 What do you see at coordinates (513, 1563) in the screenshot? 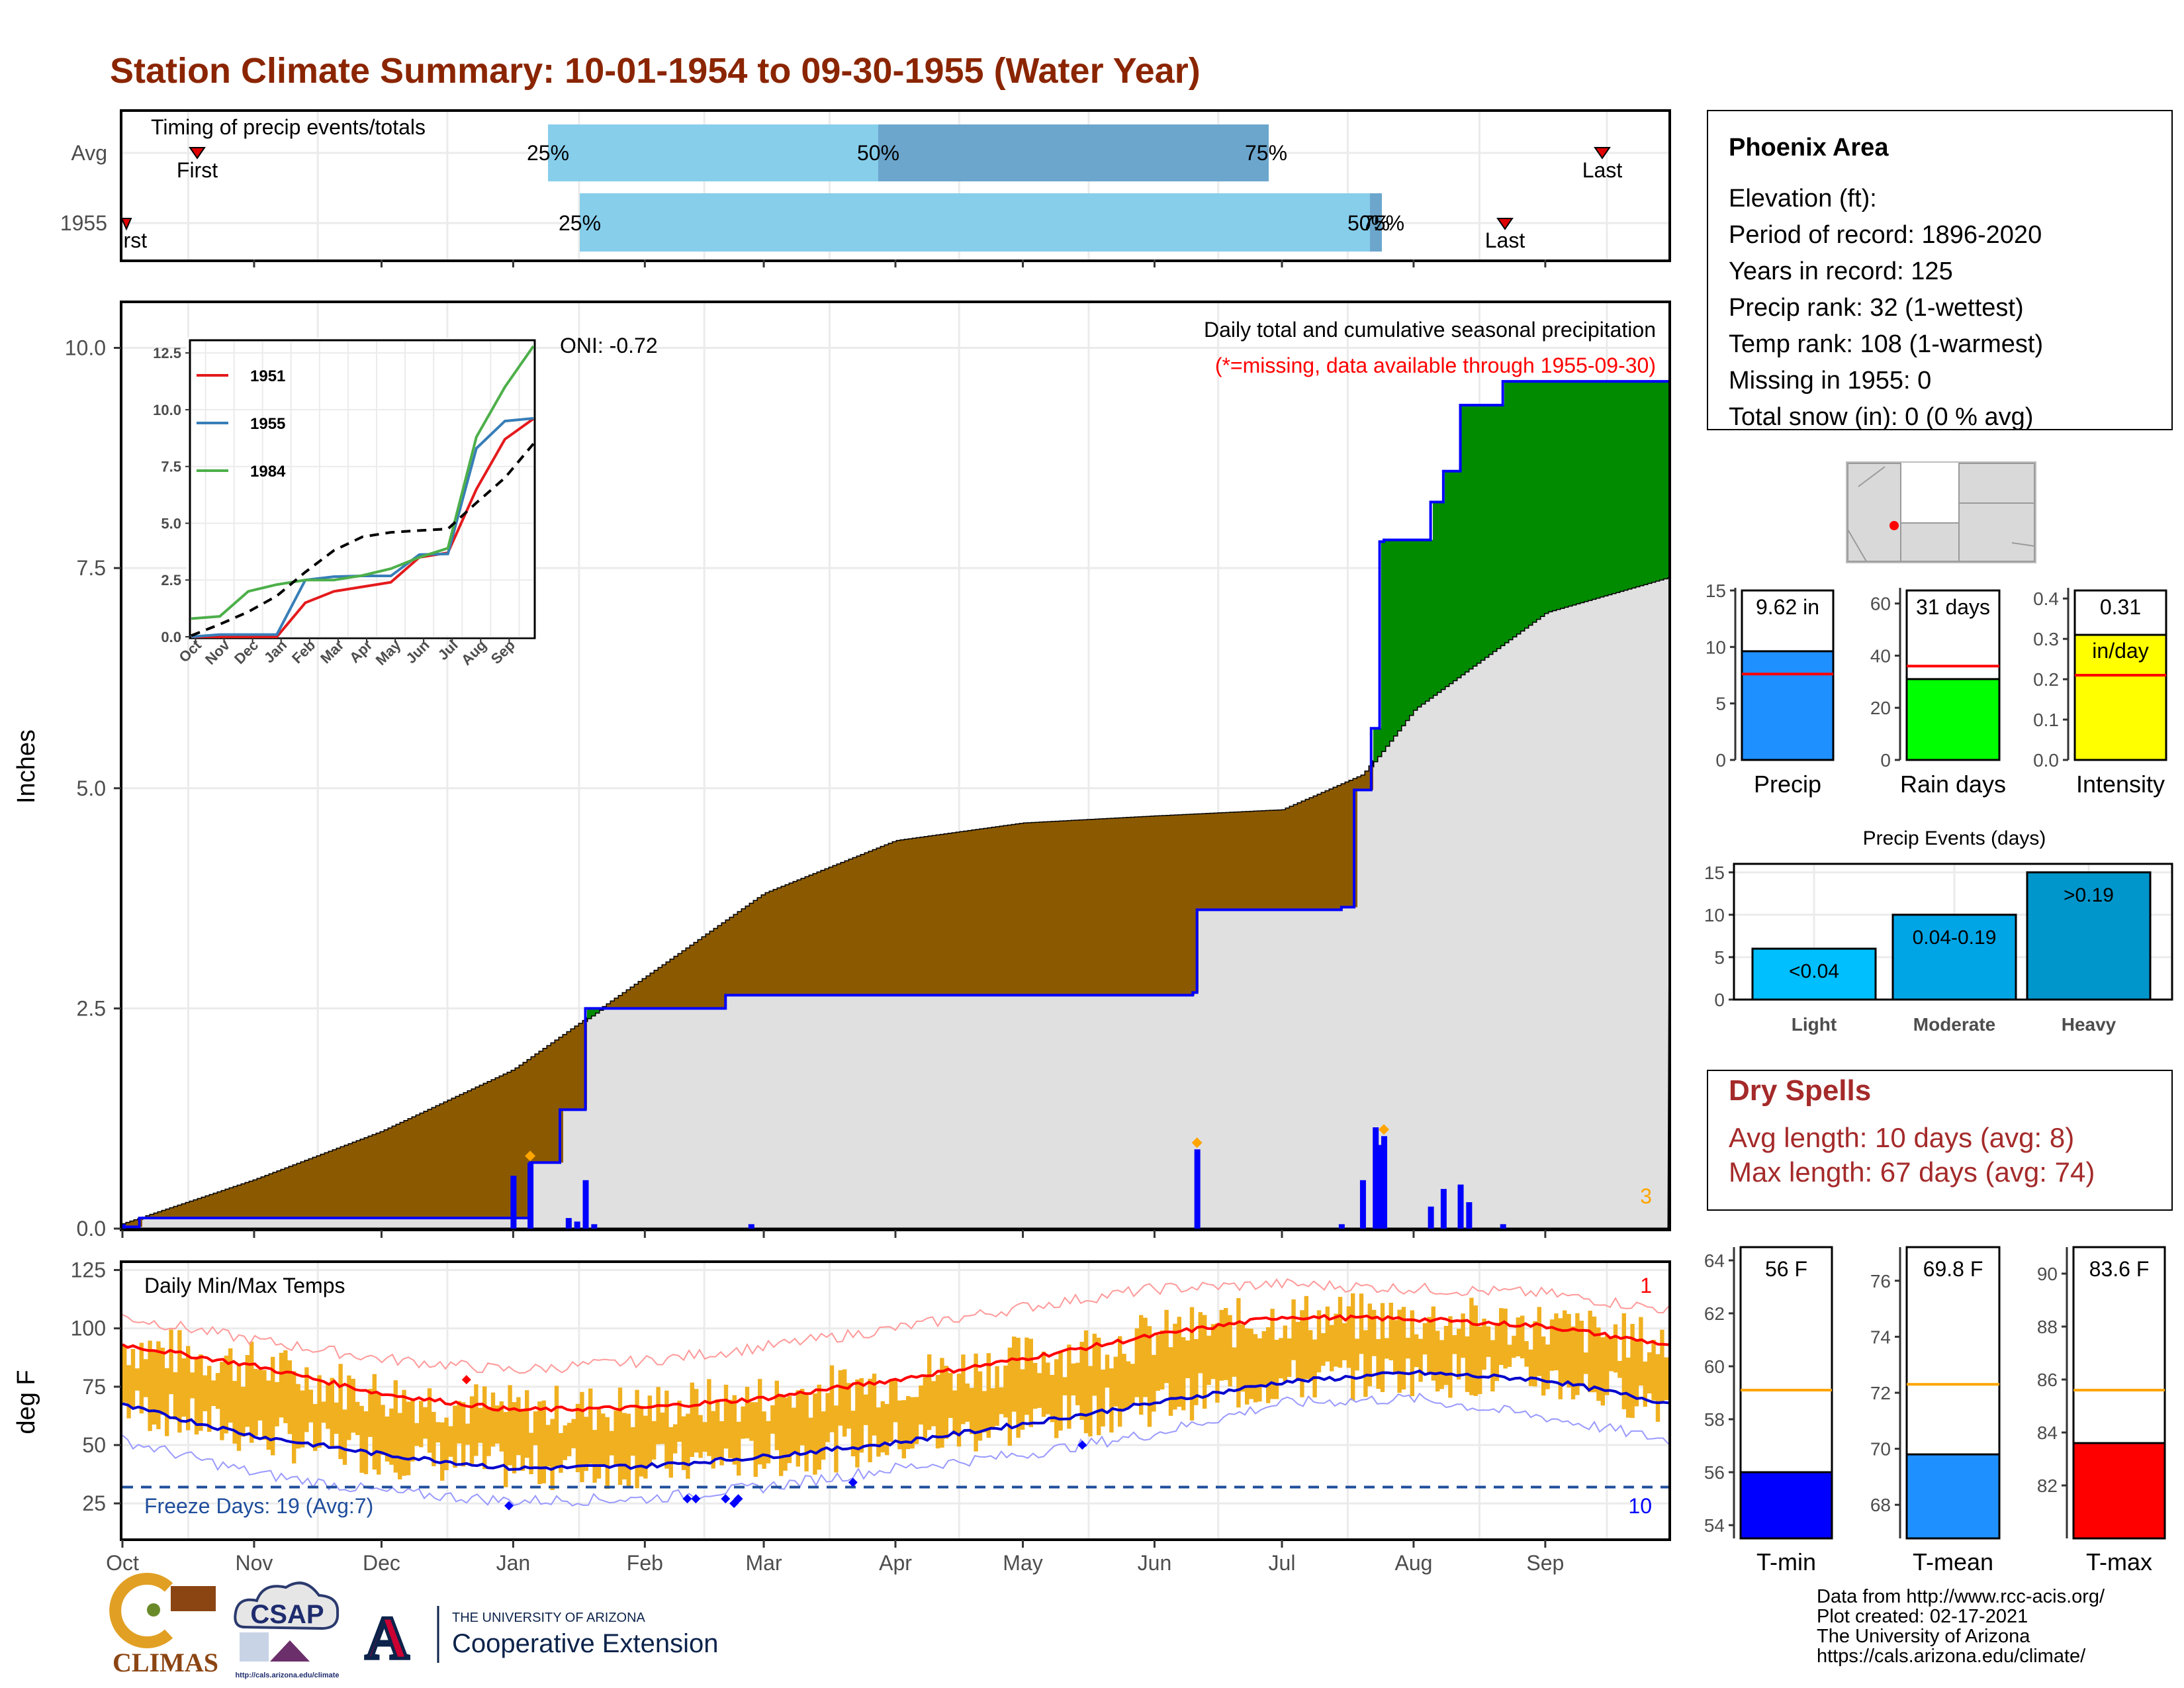
I see `month-tick-label: Jan` at bounding box center [513, 1563].